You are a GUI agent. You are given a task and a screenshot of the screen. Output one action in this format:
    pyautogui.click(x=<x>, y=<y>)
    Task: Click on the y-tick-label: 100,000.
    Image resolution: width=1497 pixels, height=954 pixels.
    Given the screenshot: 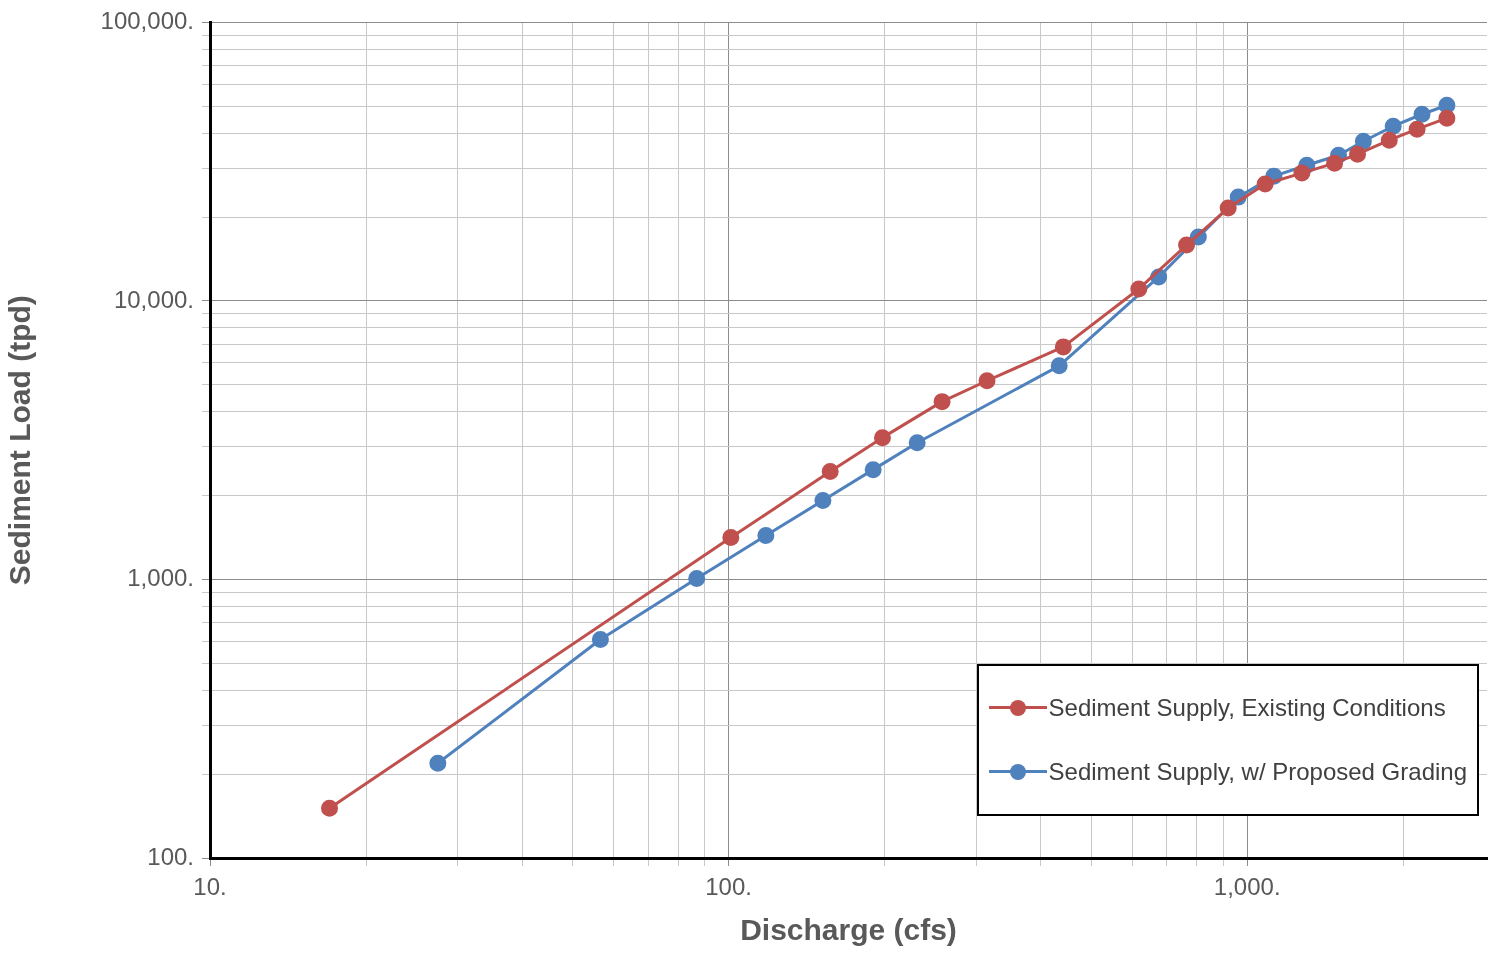 What is the action you would take?
    pyautogui.click(x=147, y=21)
    